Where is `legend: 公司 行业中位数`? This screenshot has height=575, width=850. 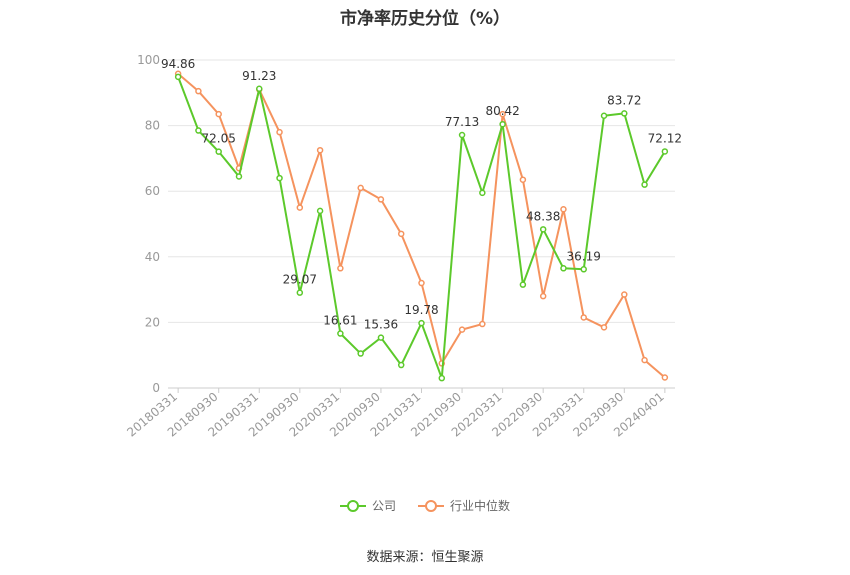
legend: 公司 行业中位数 is located at coordinates (425, 505).